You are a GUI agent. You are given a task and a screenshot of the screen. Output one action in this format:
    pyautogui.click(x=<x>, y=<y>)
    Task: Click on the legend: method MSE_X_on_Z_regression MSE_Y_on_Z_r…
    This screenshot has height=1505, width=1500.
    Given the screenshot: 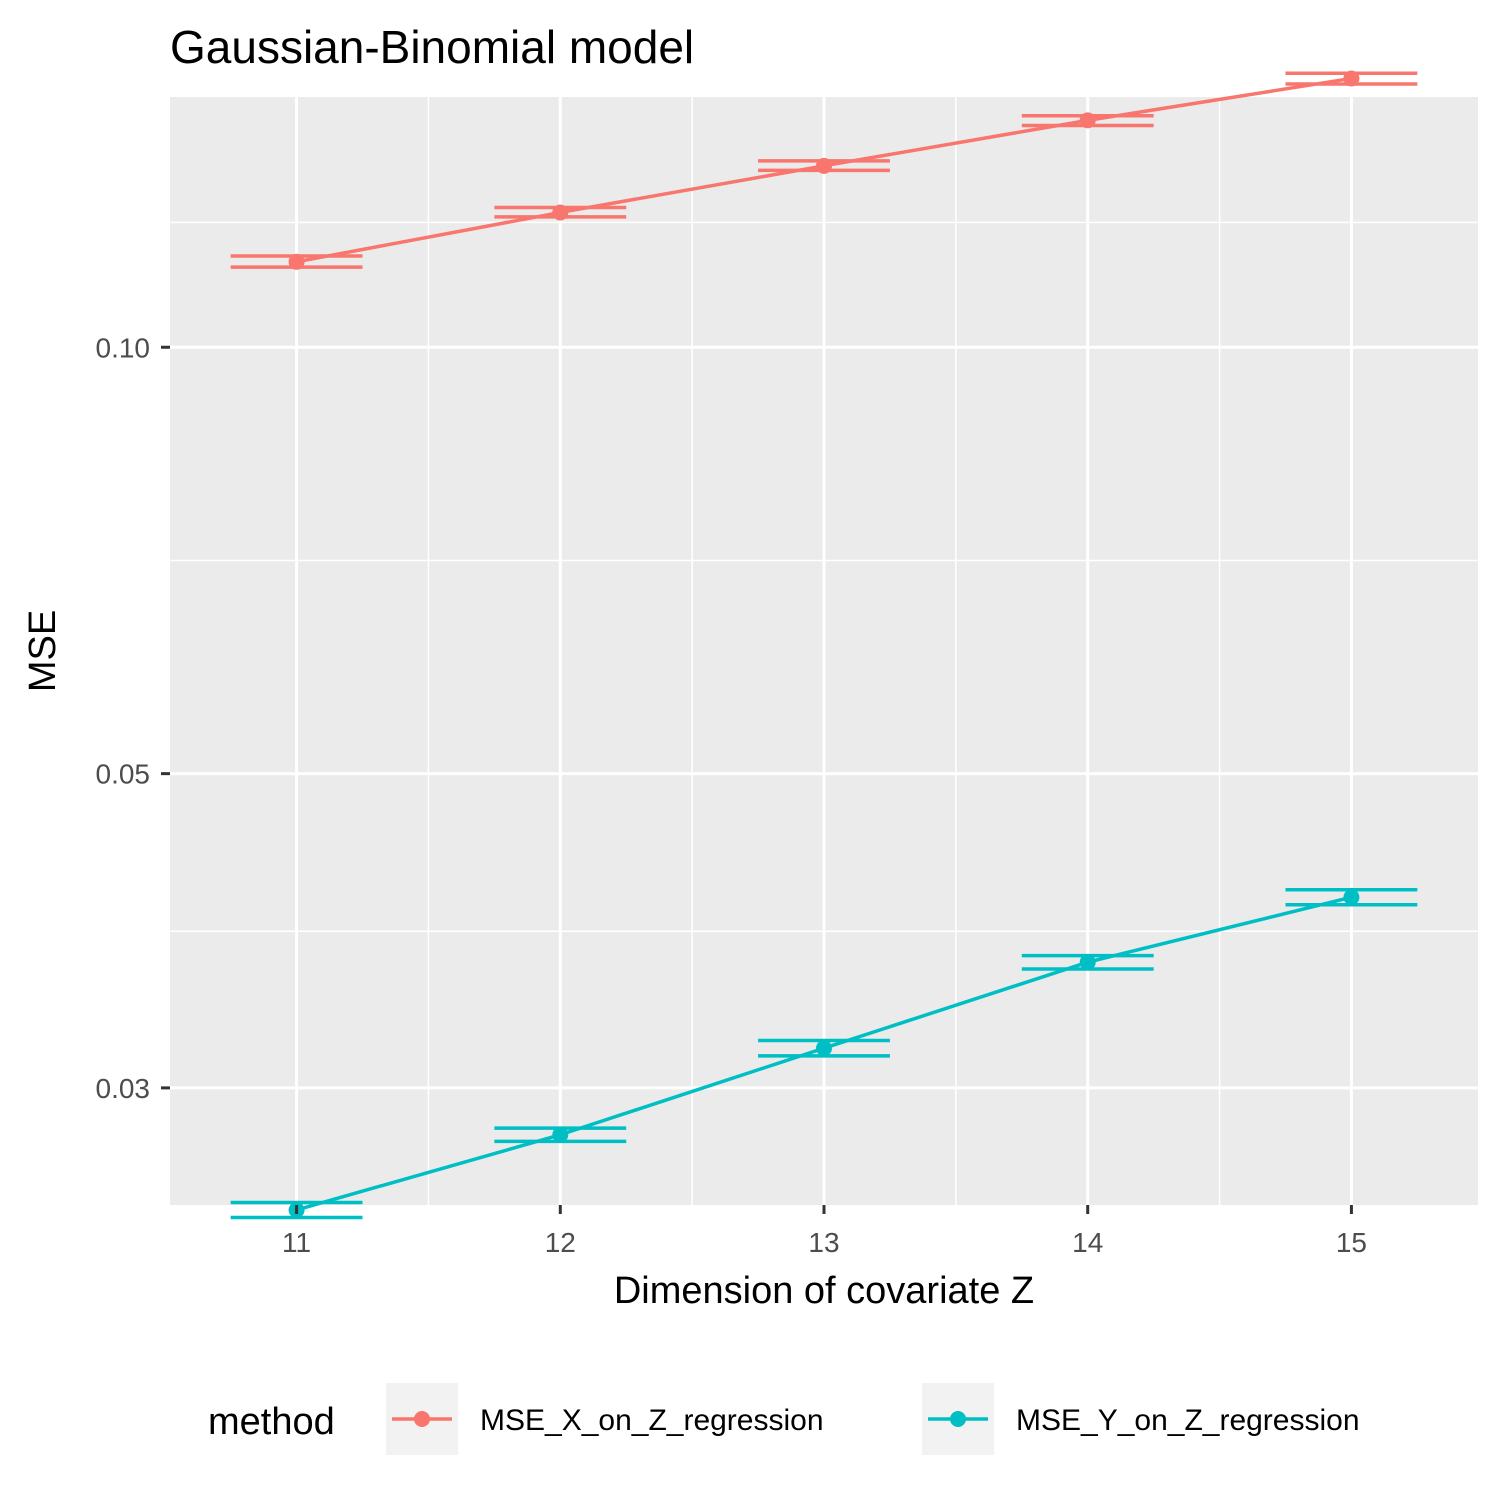 What is the action you would take?
    pyautogui.click(x=784, y=1419)
    